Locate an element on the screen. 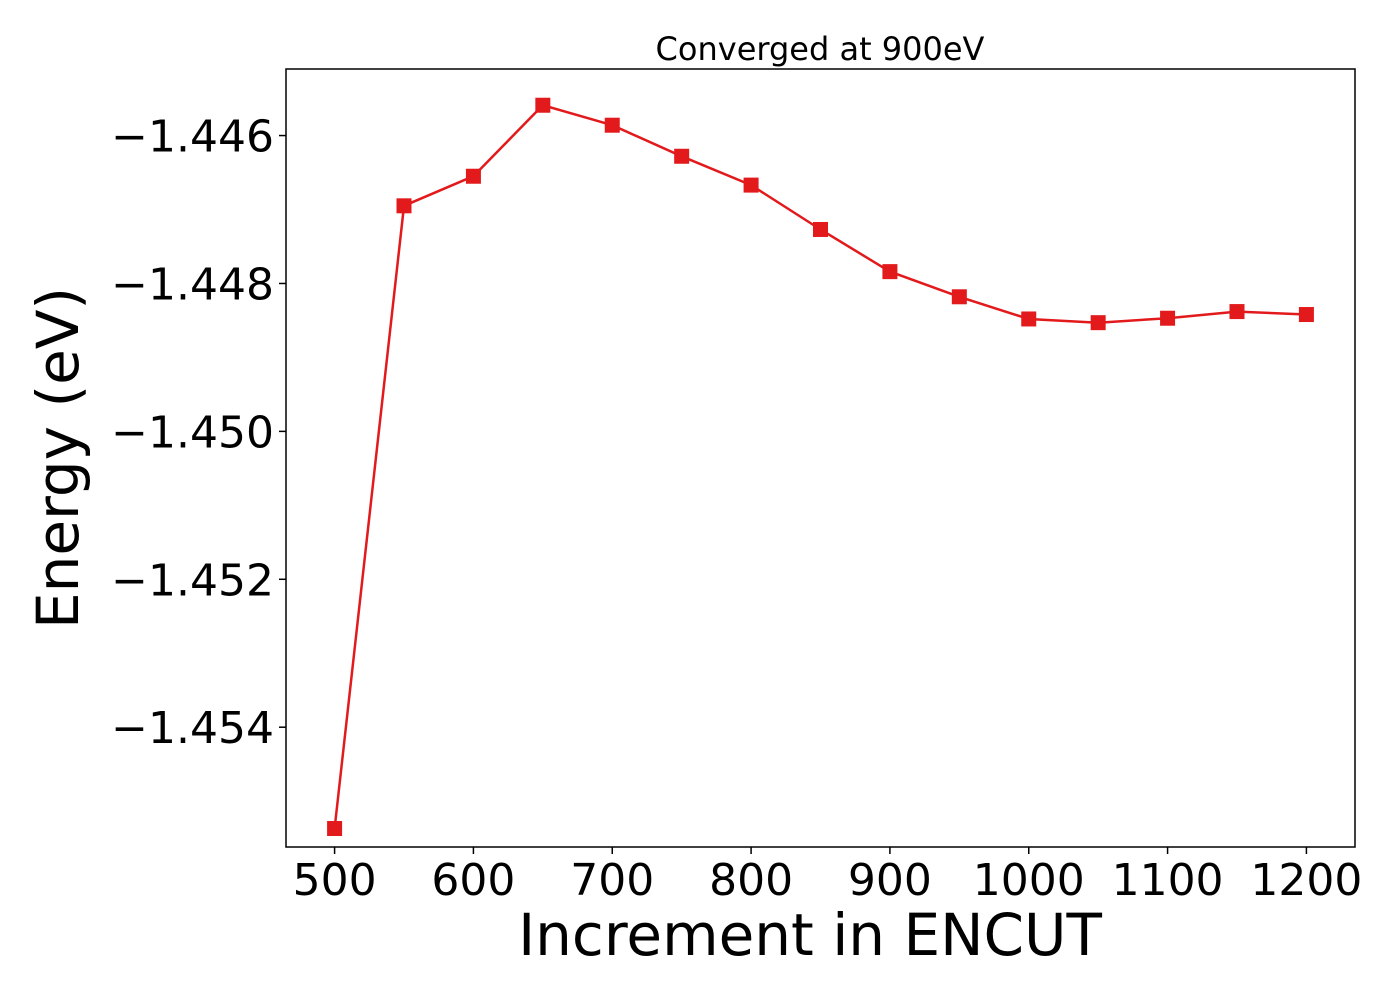  x-tick-label: 1000 is located at coordinates (1029, 880).